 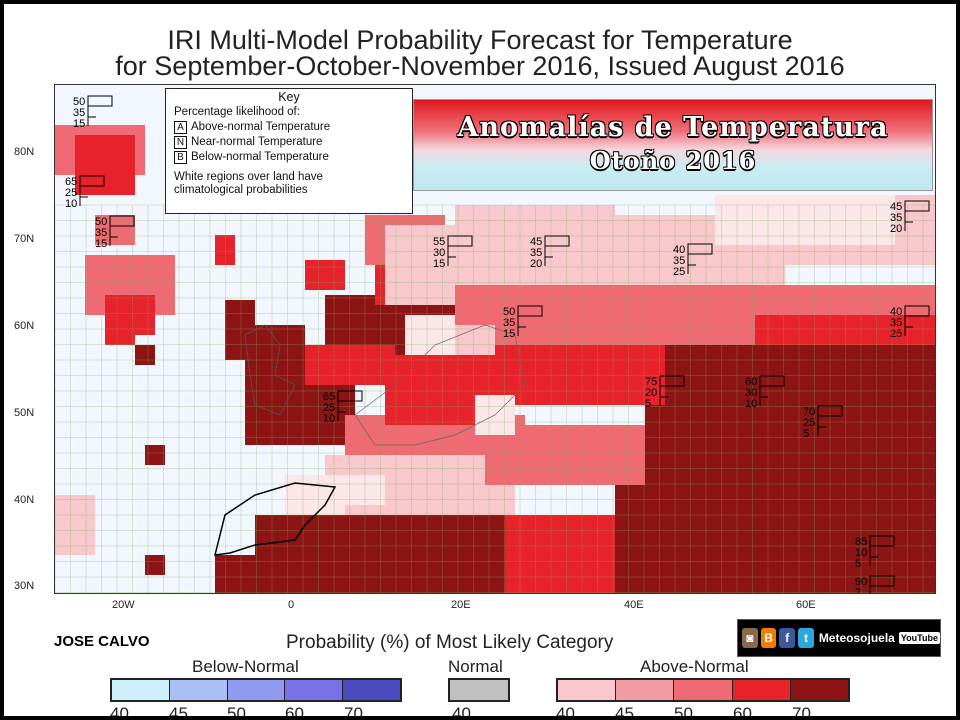 What do you see at coordinates (180, 157) in the screenshot?
I see `key-letter-b: B` at bounding box center [180, 157].